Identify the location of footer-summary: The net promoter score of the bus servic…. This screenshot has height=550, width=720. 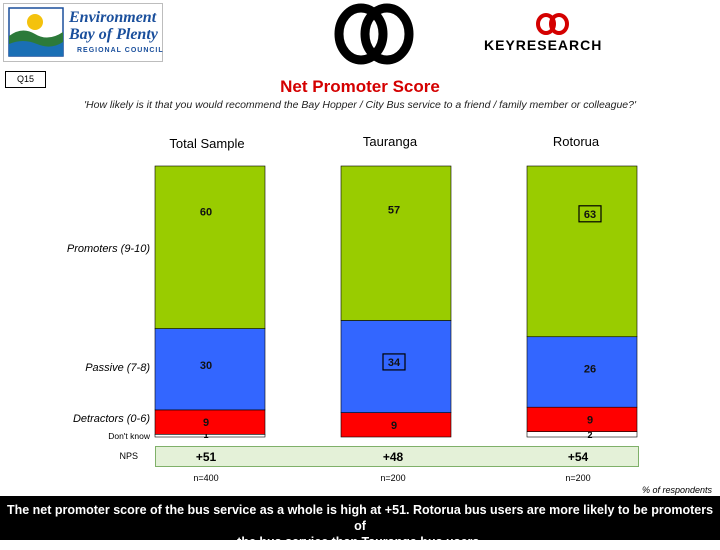
(360, 522).